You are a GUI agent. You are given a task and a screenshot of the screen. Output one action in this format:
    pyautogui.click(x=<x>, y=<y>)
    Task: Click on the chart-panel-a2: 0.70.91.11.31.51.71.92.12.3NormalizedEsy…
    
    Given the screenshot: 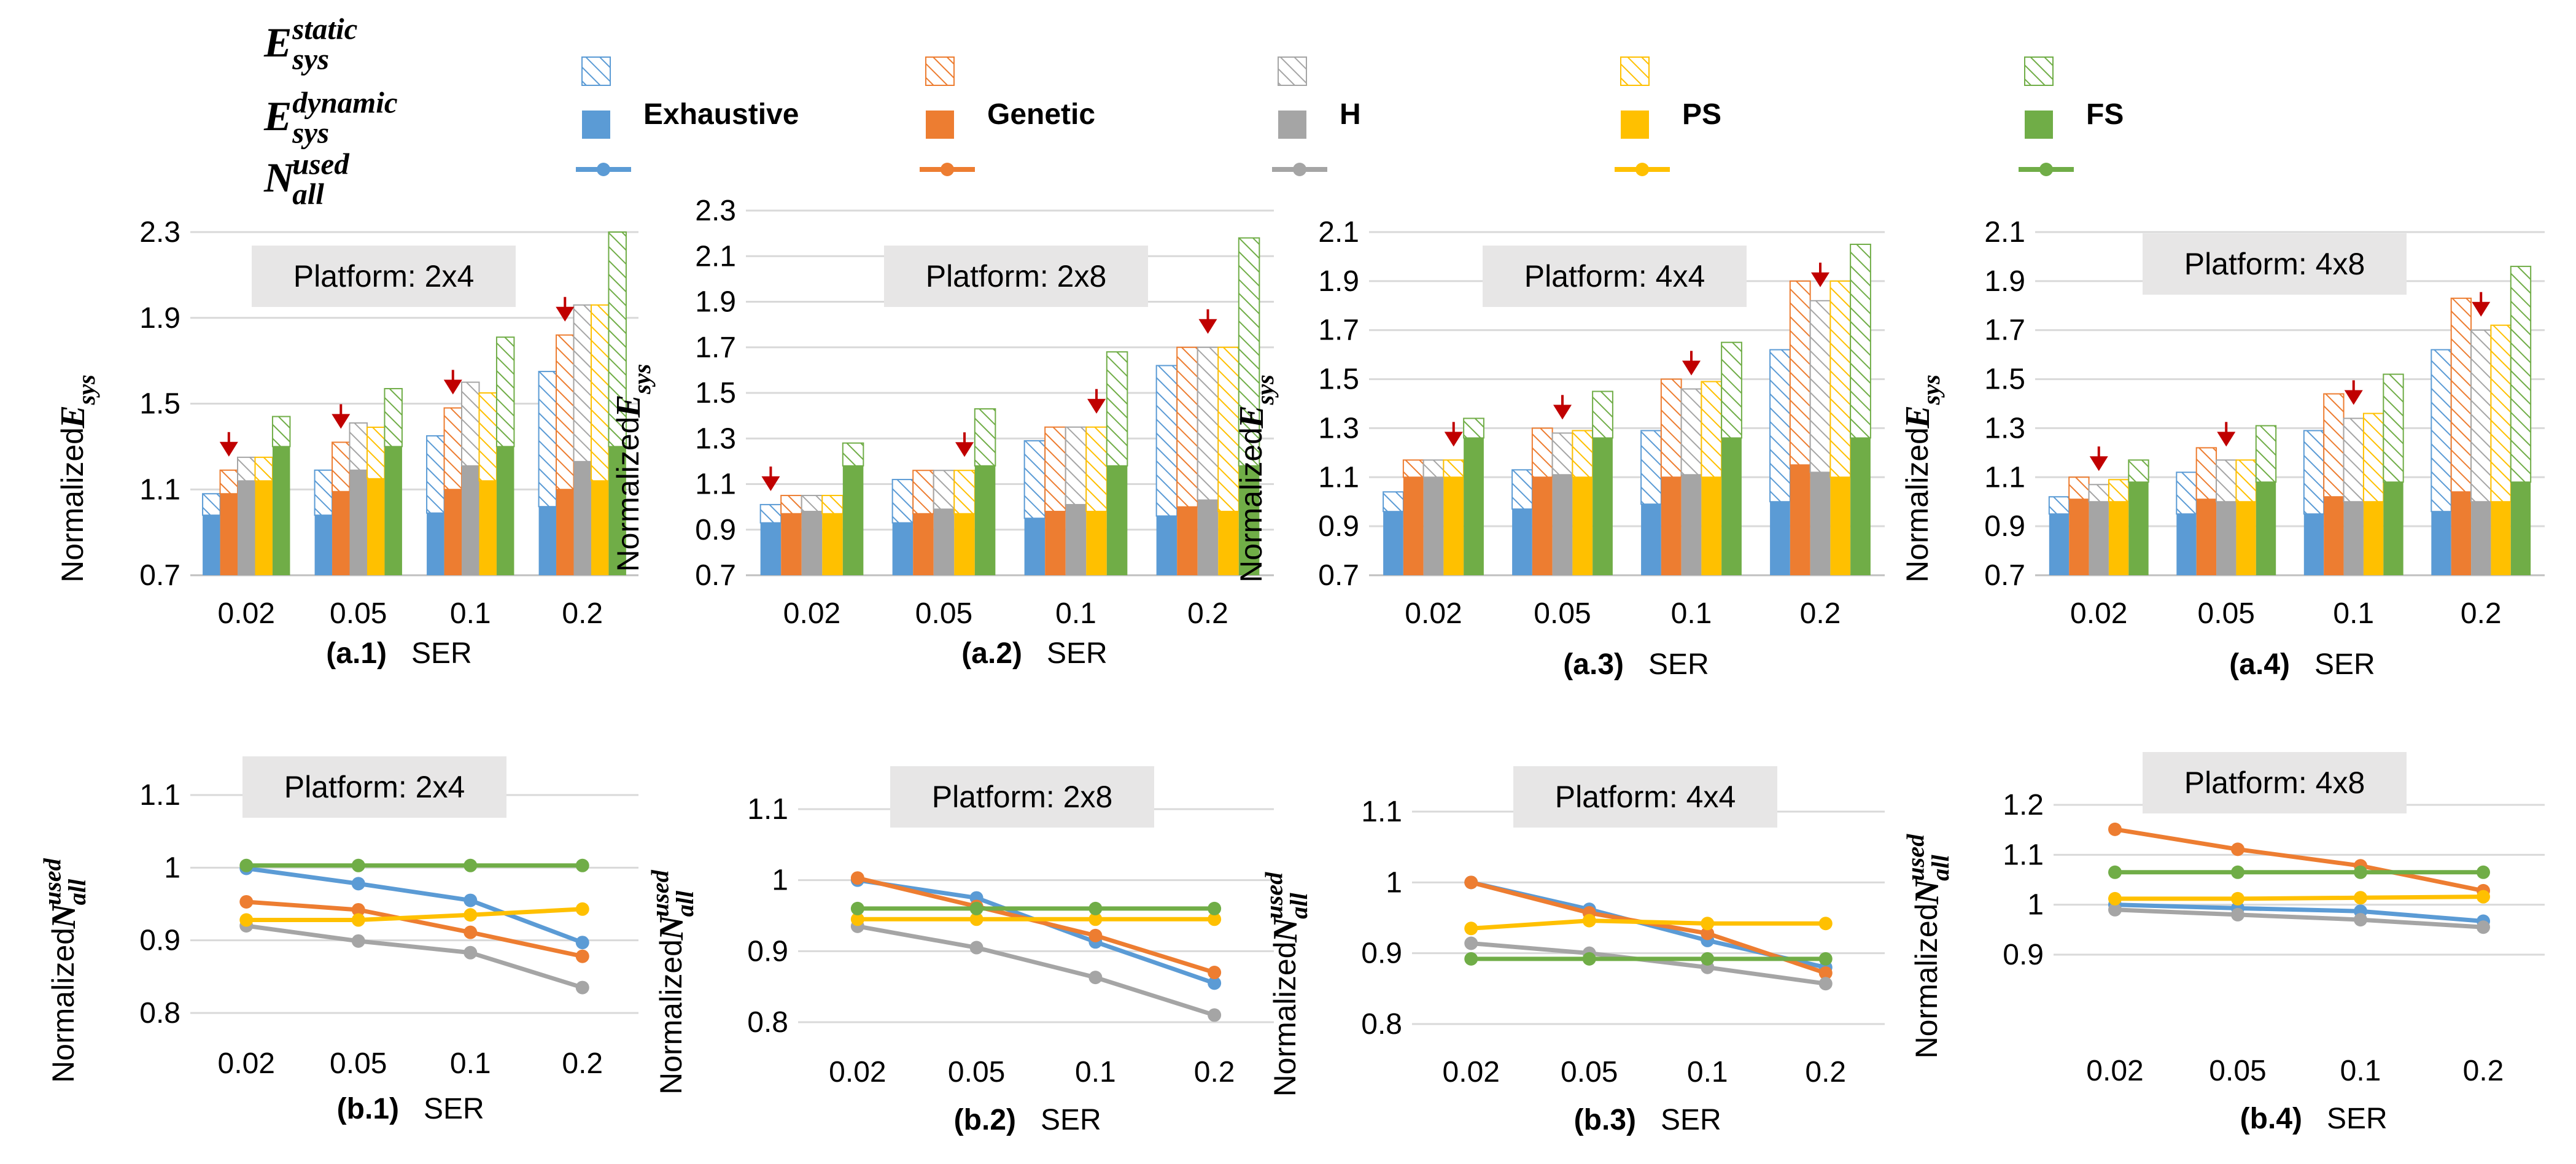 What is the action you would take?
    pyautogui.click(x=942, y=432)
    